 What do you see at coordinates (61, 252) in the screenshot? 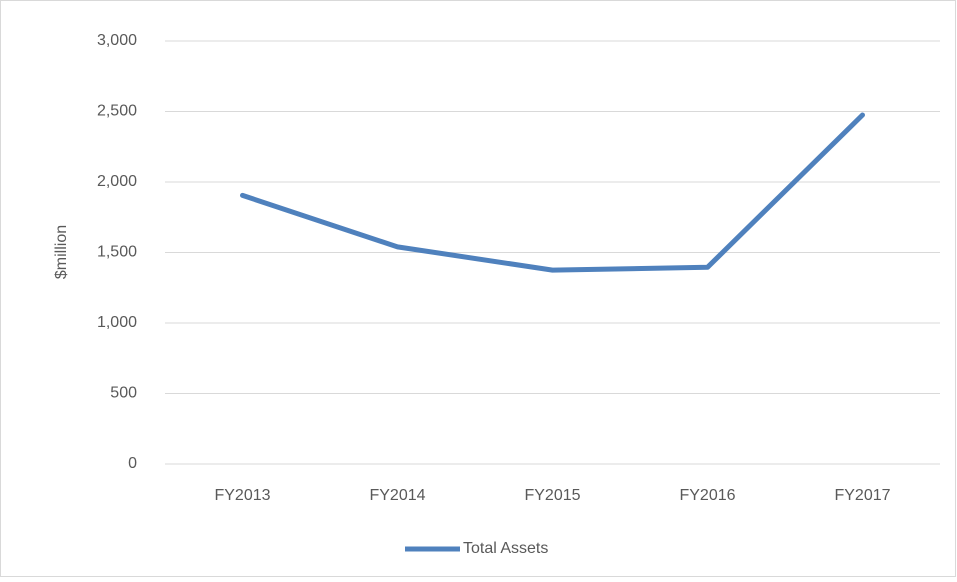
I see `y-axis-label: $million` at bounding box center [61, 252].